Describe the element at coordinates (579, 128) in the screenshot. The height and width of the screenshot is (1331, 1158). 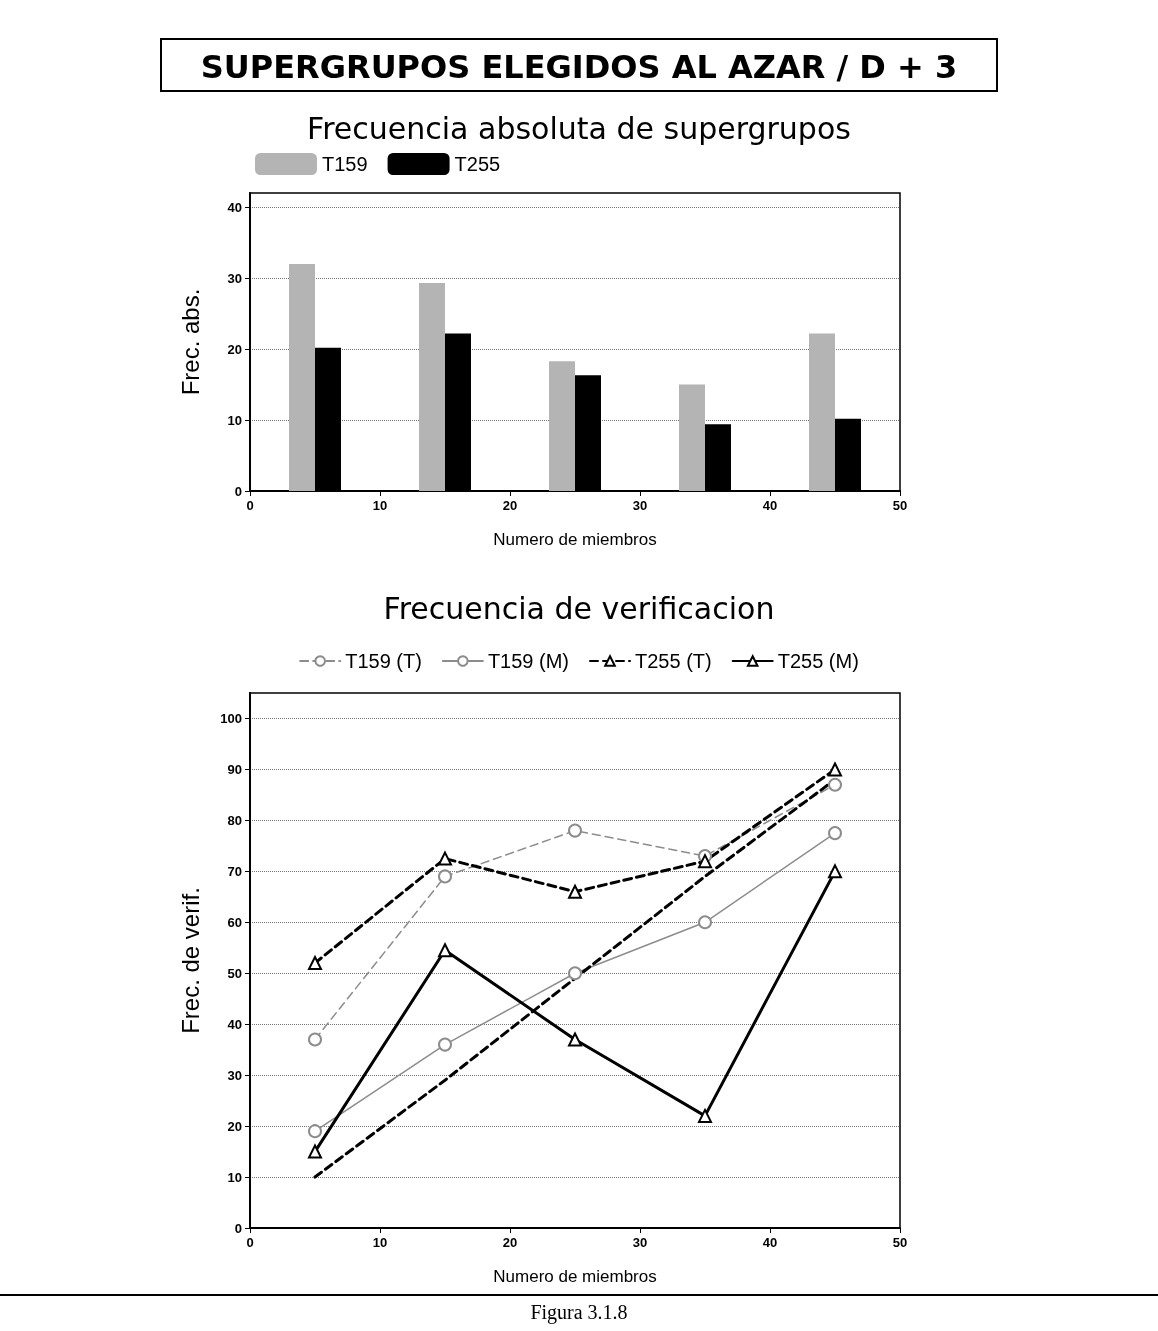
I see `chart-title: Frecuencia absoluta de supergrupos` at that location.